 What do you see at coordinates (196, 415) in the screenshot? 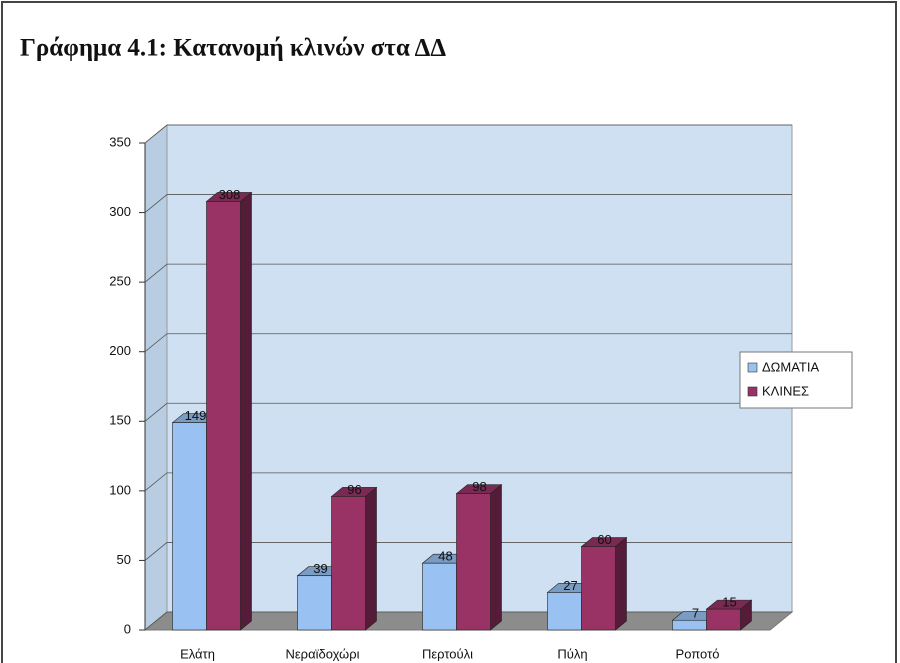
I see `value-label: 149` at bounding box center [196, 415].